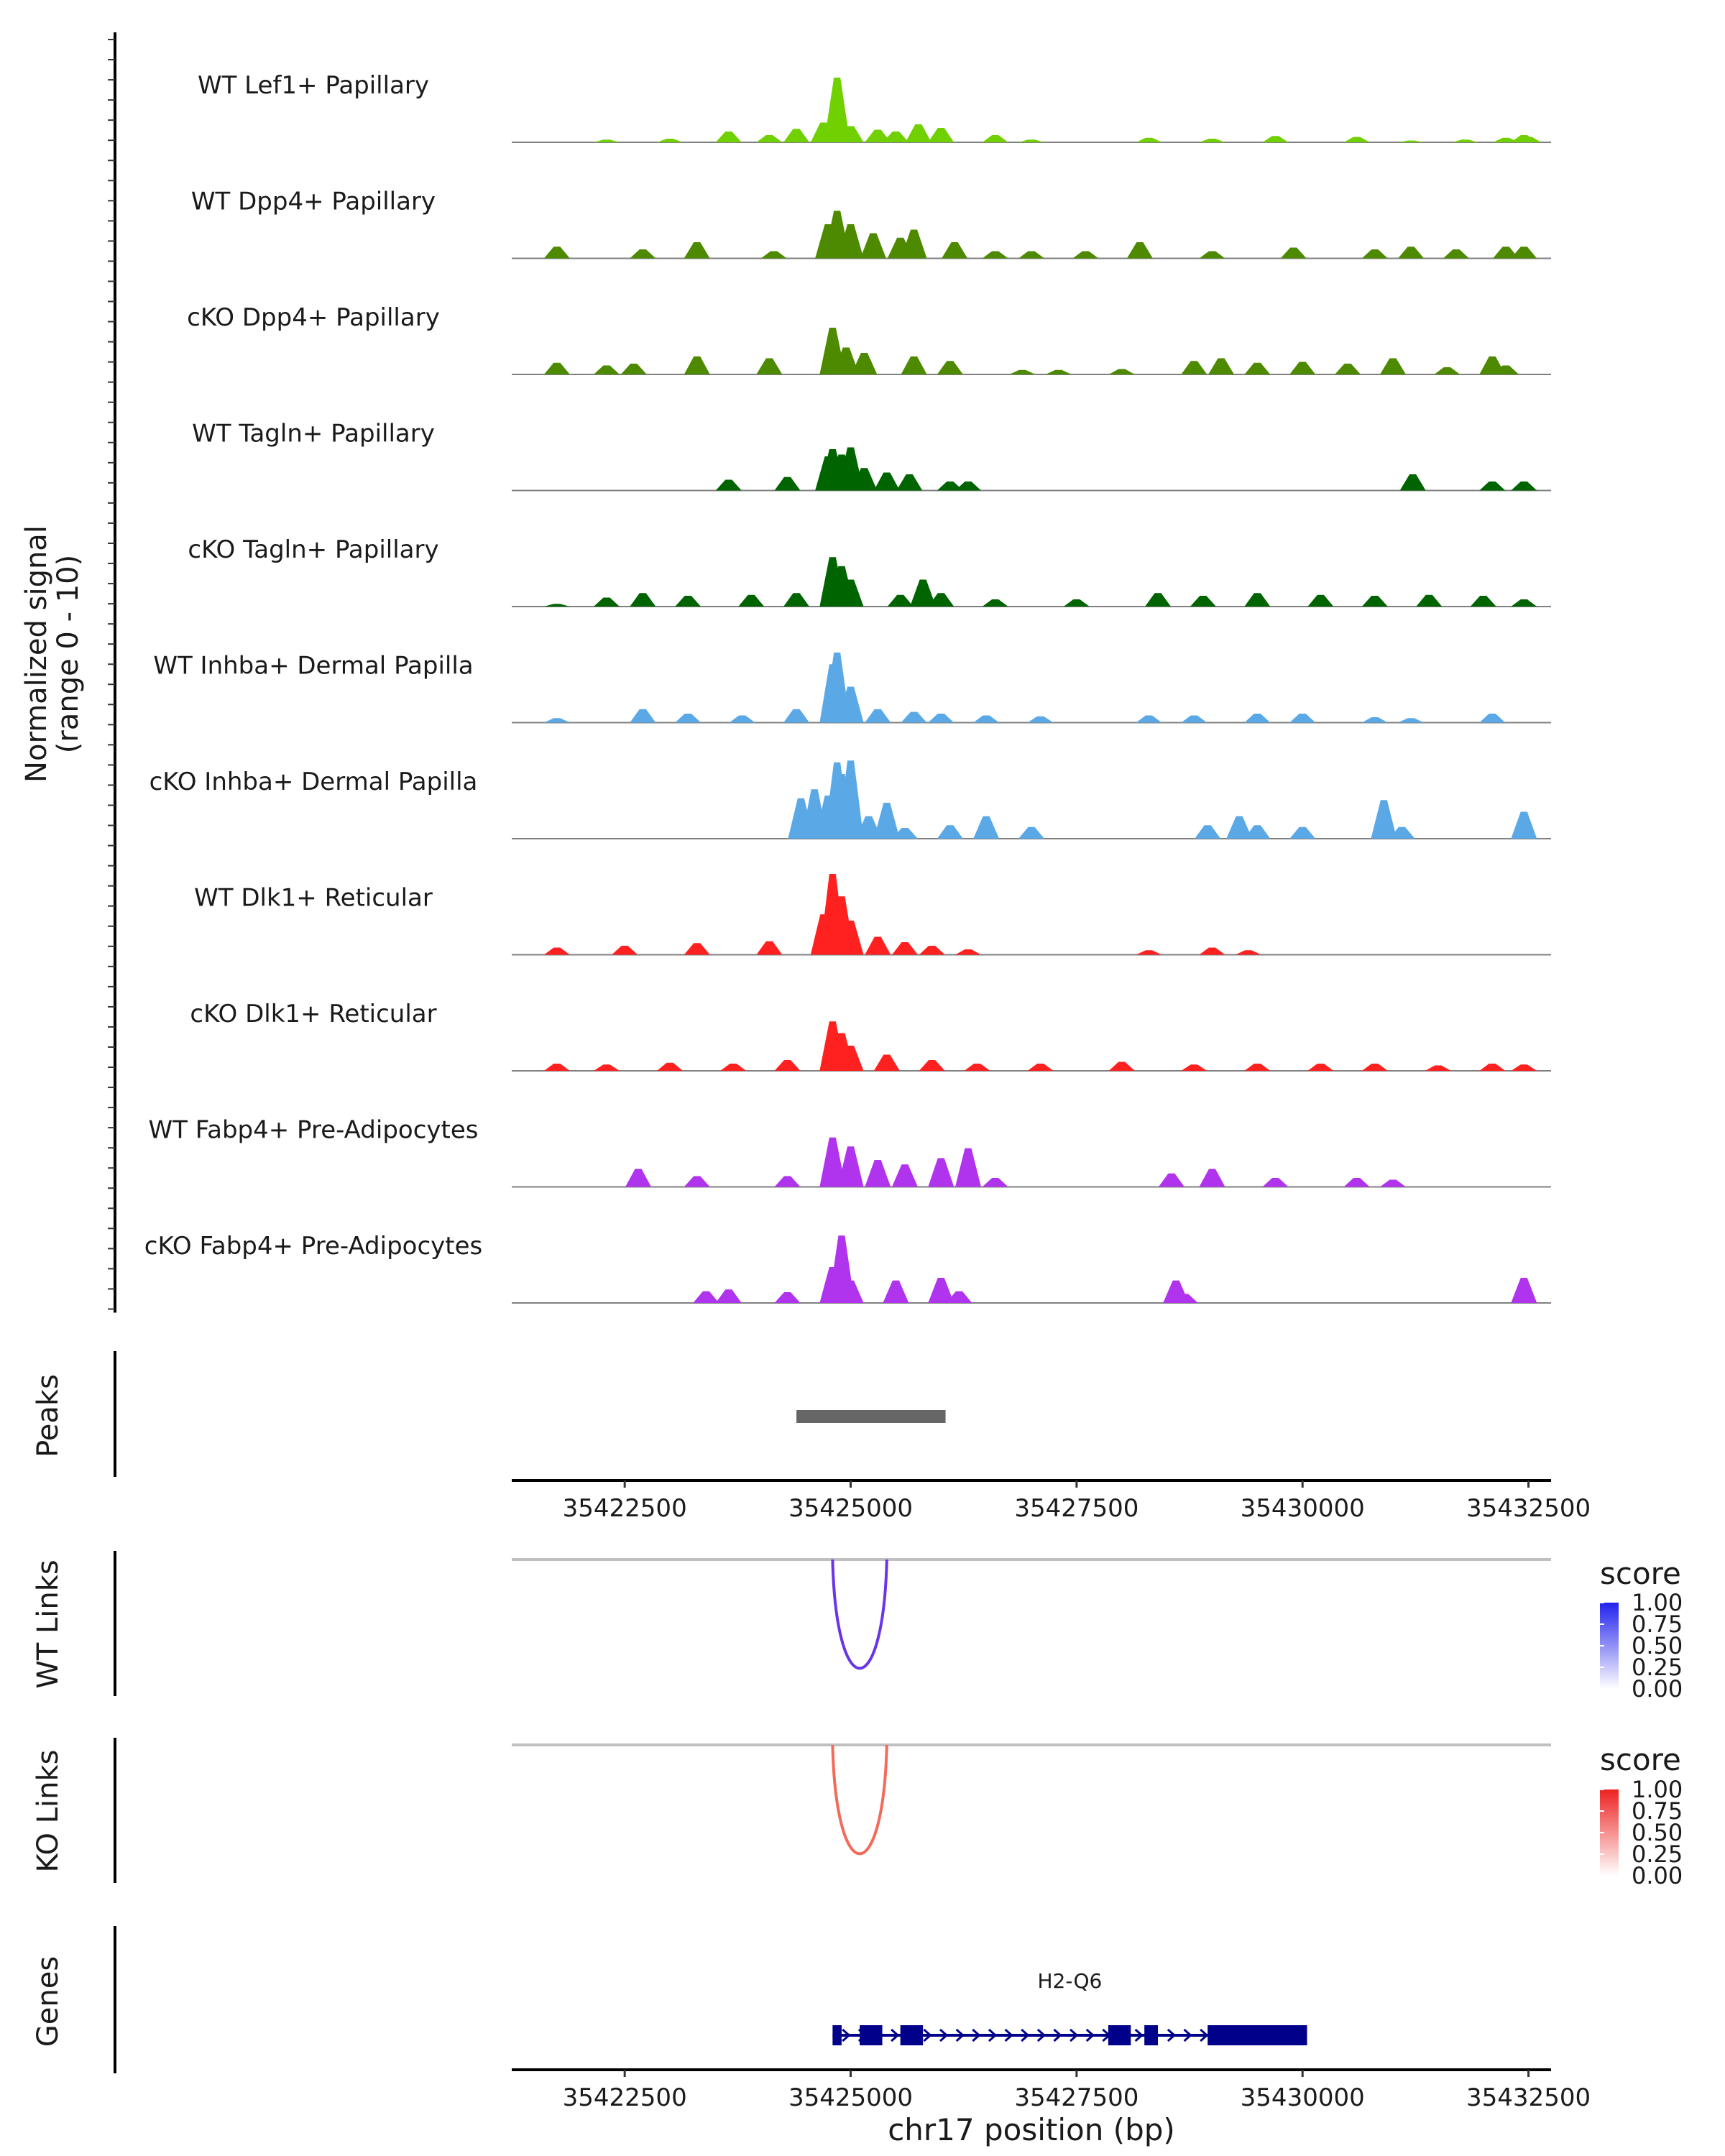  What do you see at coordinates (1657, 1689) in the screenshot?
I see `legend-tick-label: 0.00` at bounding box center [1657, 1689].